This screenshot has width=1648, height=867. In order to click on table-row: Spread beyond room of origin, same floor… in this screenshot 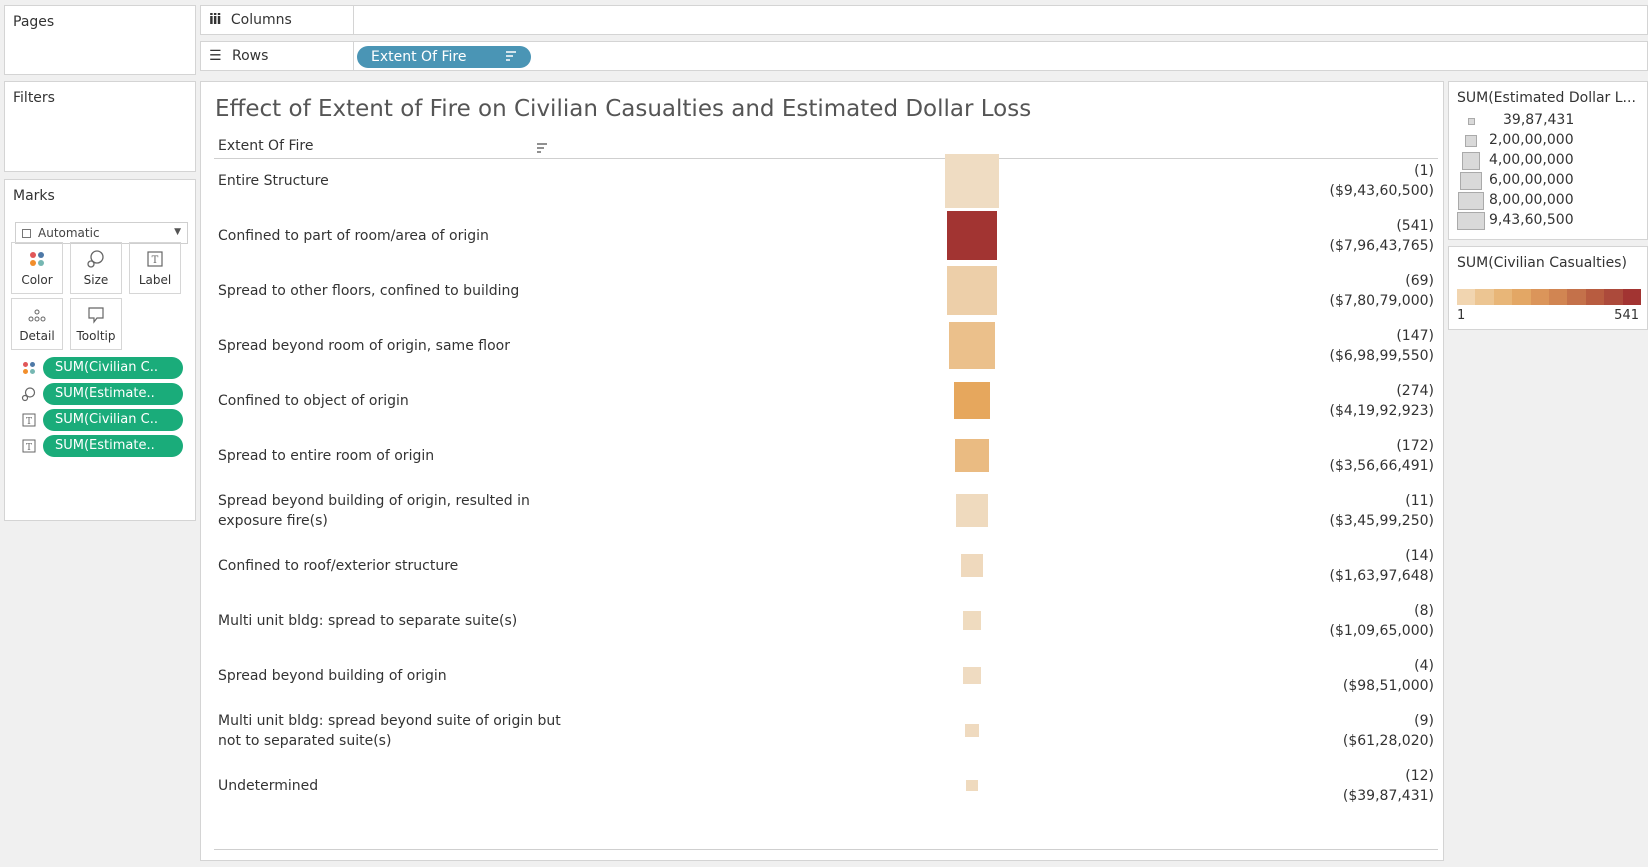, I will do `click(826, 345)`.